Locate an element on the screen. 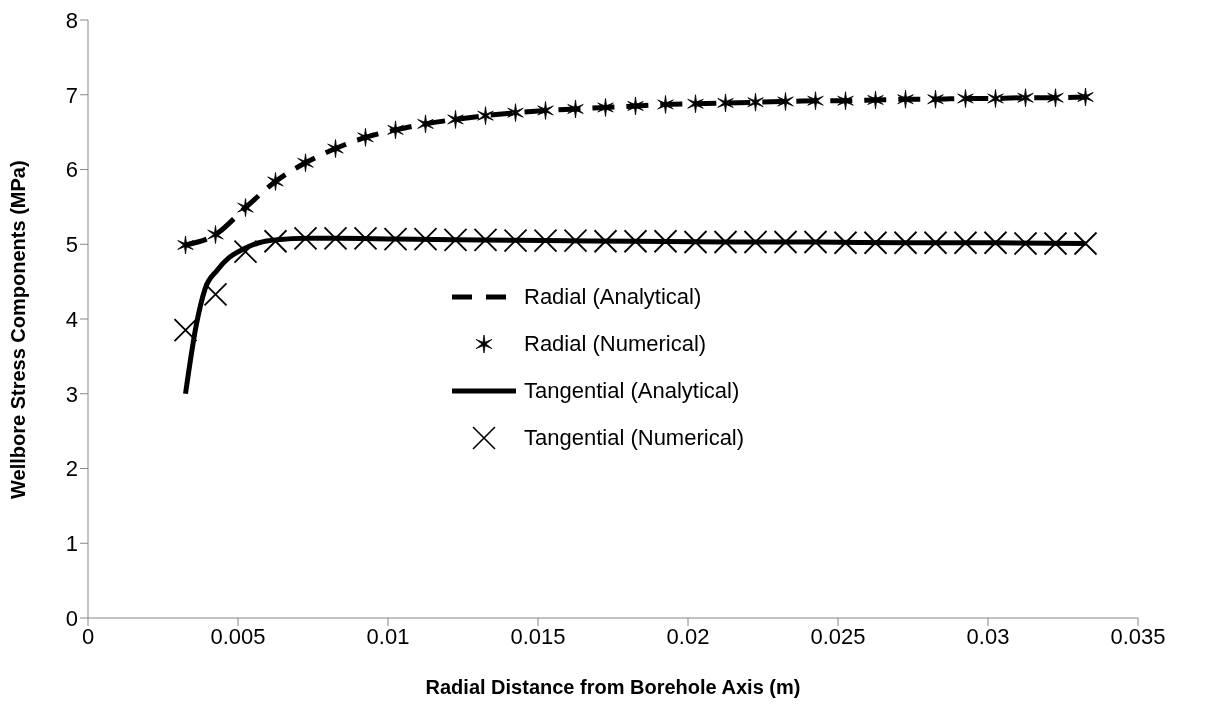 The width and height of the screenshot is (1213, 709). y-tick-label: 0 is located at coordinates (71, 618).